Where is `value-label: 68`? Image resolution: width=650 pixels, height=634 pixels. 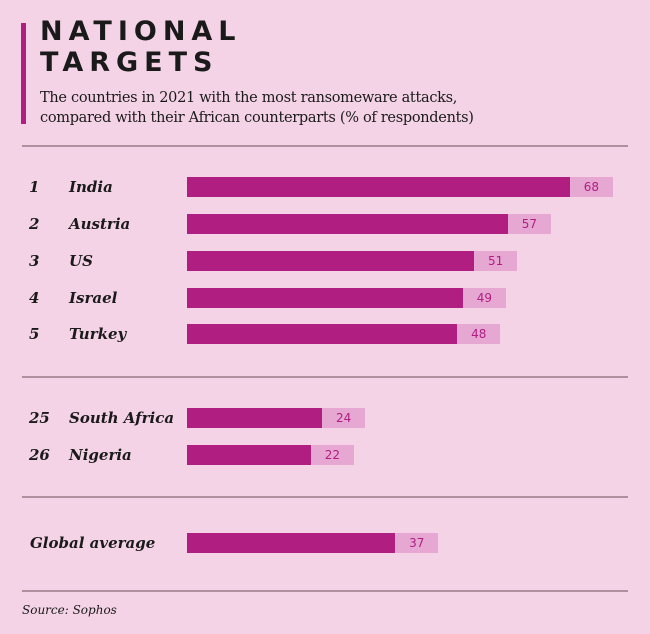 value-label: 68 is located at coordinates (591, 187).